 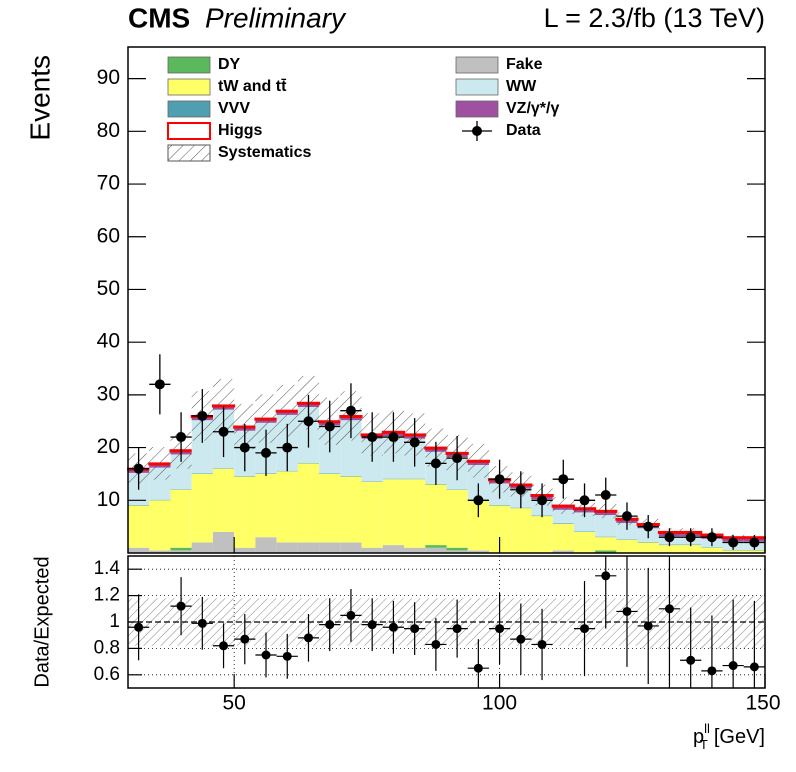 I want to click on y-tick-label: 90, so click(x=108, y=77).